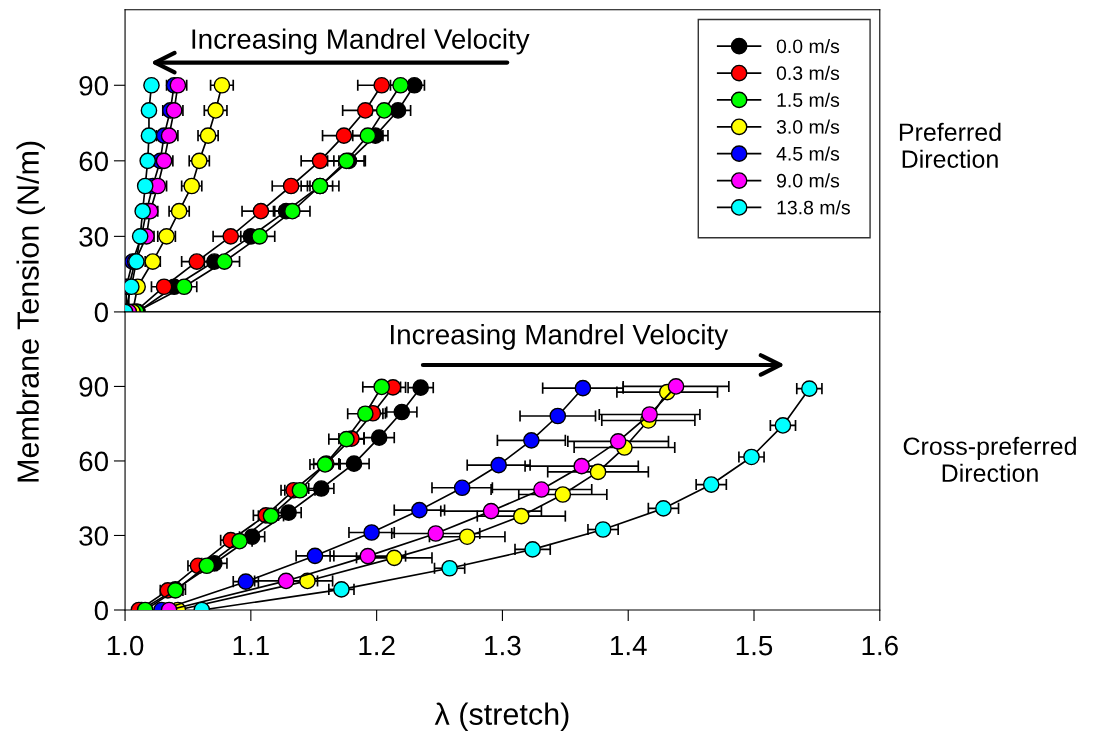  What do you see at coordinates (629, 646) in the screenshot?
I see `x-tick-label: 1.4` at bounding box center [629, 646].